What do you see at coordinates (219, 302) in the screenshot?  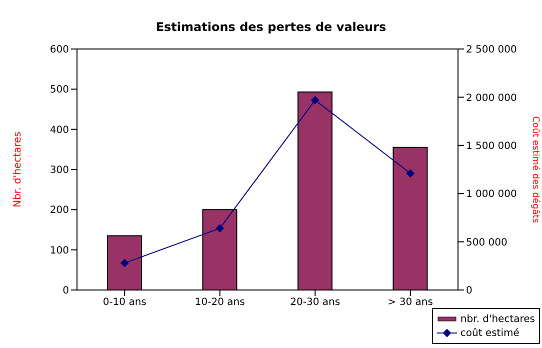 I see `x-tick-label: 10-20 ans` at bounding box center [219, 302].